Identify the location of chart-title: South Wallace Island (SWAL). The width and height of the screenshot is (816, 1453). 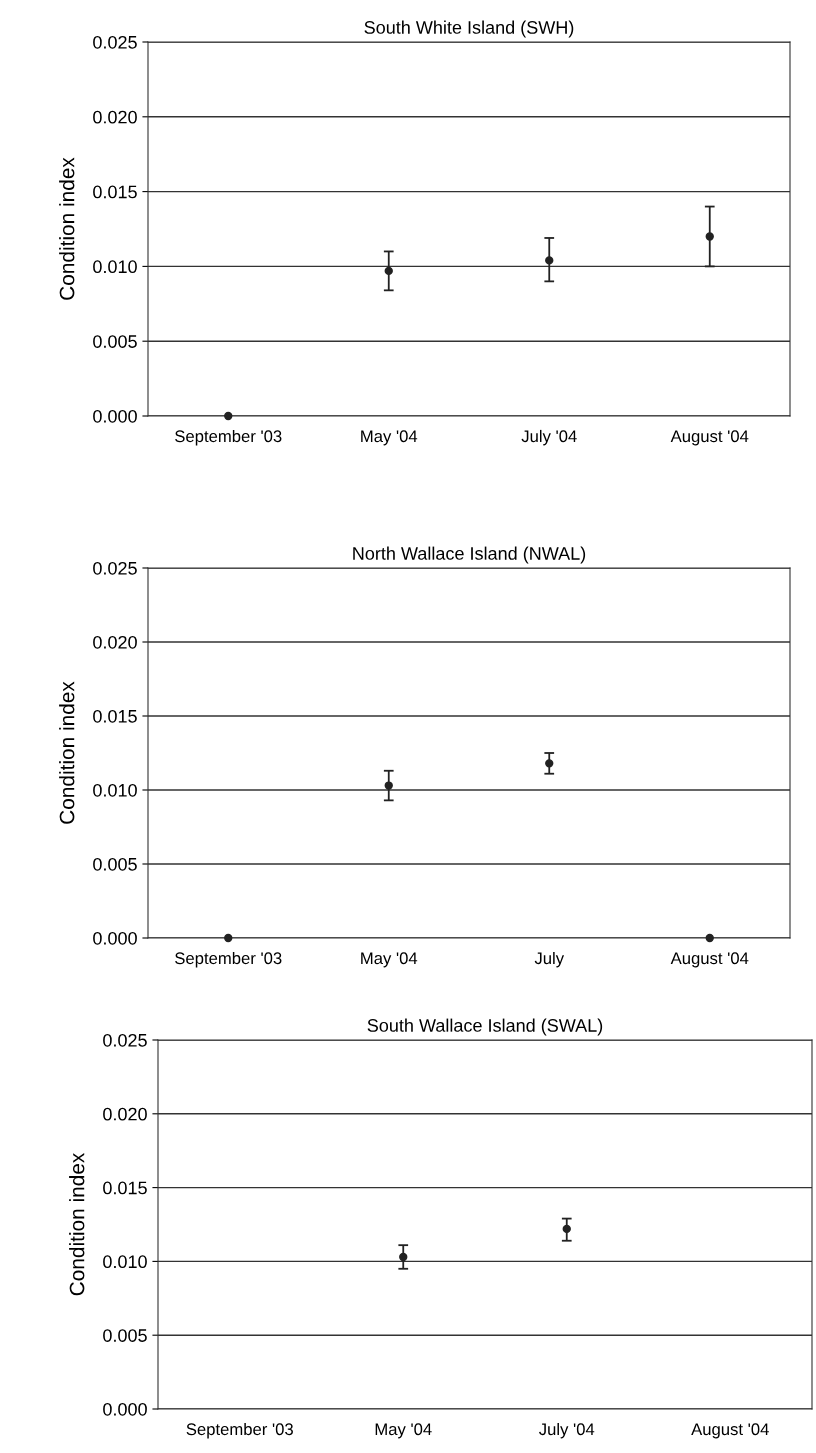
(485, 1027).